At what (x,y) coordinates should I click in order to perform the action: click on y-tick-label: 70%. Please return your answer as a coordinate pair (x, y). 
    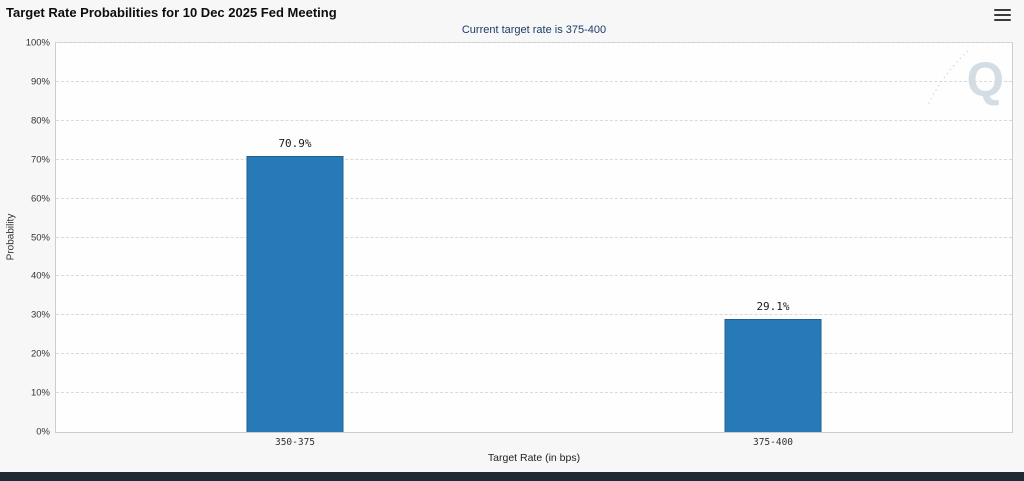
    Looking at the image, I should click on (40, 160).